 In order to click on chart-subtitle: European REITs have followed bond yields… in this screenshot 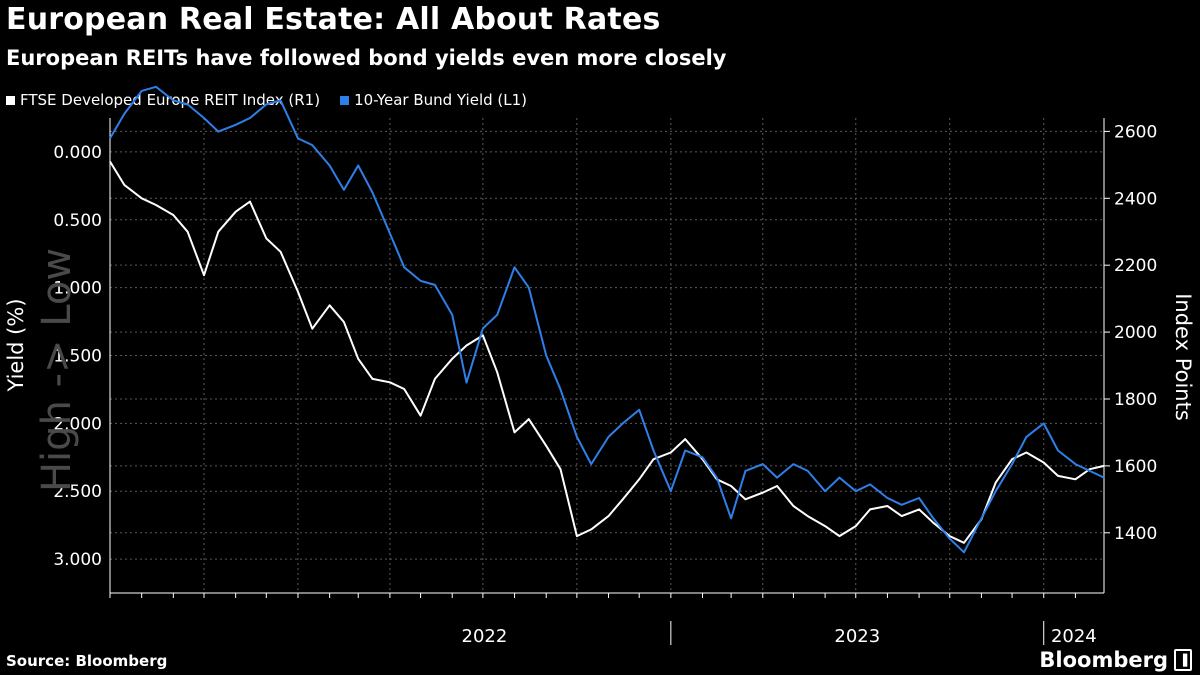, I will do `click(366, 58)`.